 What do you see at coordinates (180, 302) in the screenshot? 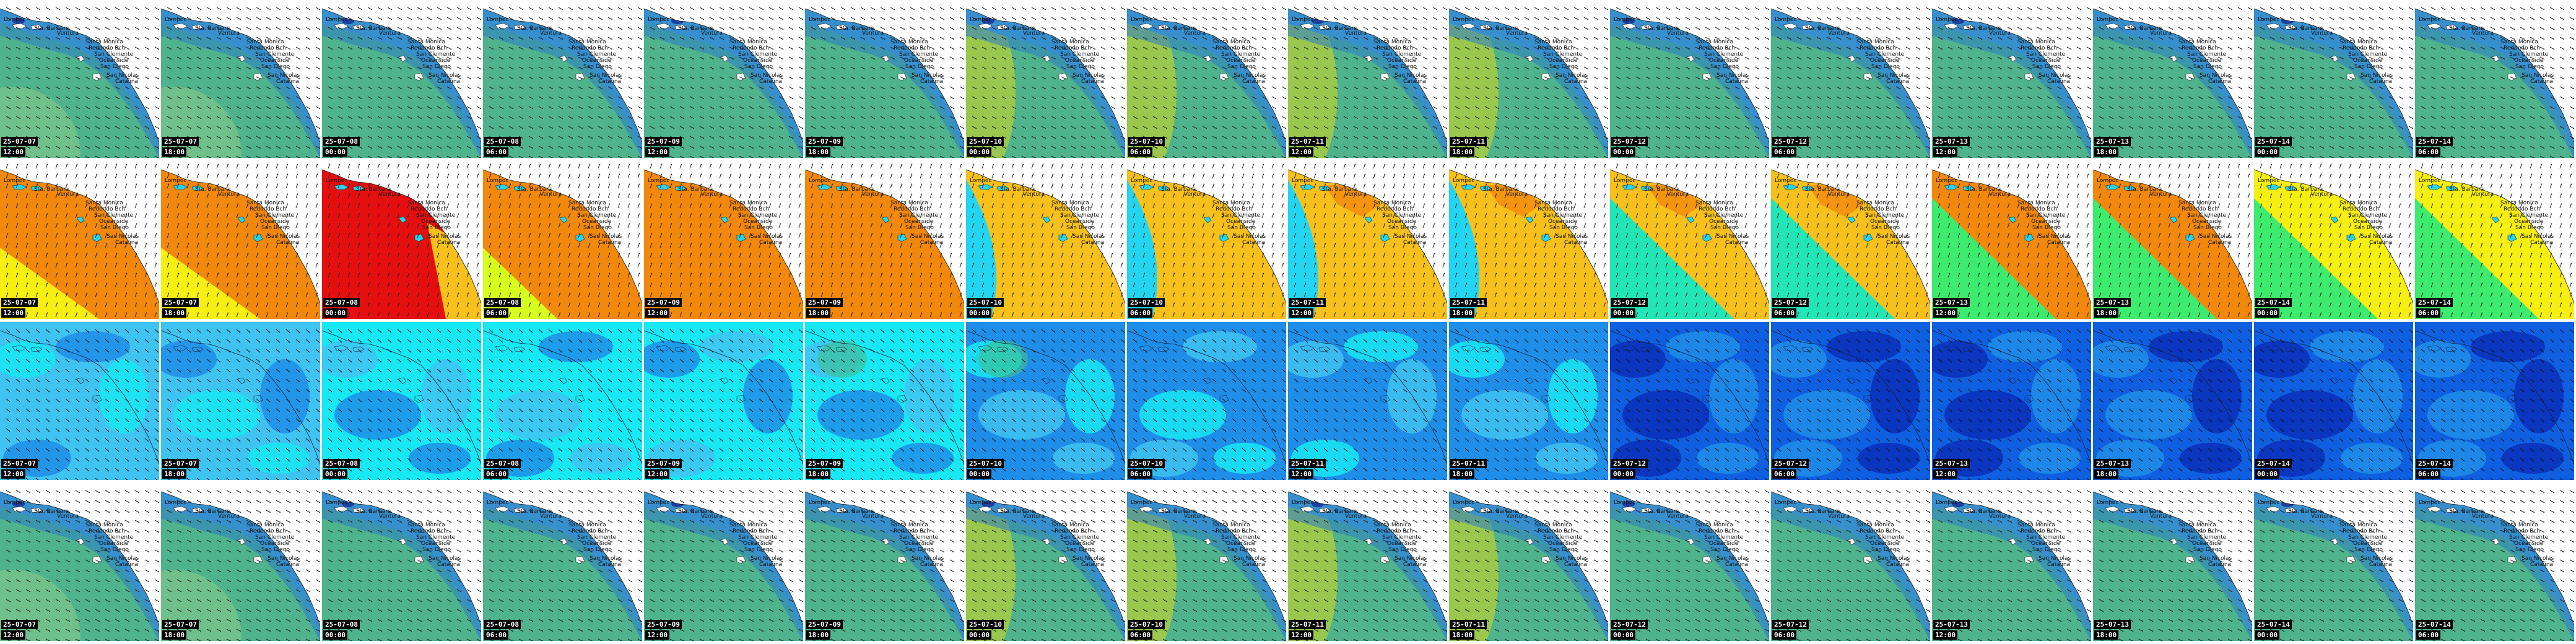
I see `timestamp-date: 25-07-07` at bounding box center [180, 302].